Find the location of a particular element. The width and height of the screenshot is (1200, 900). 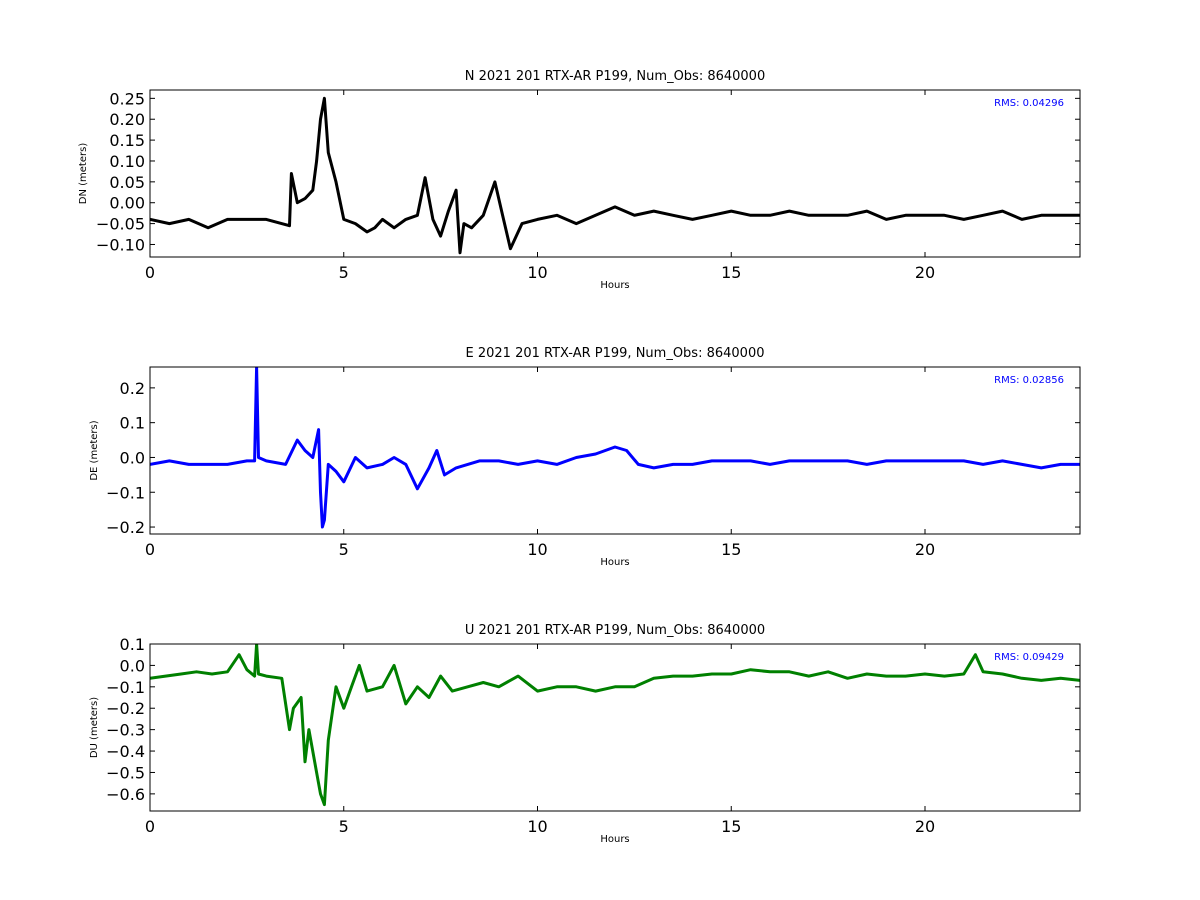

north-x-tick-label: 15 is located at coordinates (731, 272).